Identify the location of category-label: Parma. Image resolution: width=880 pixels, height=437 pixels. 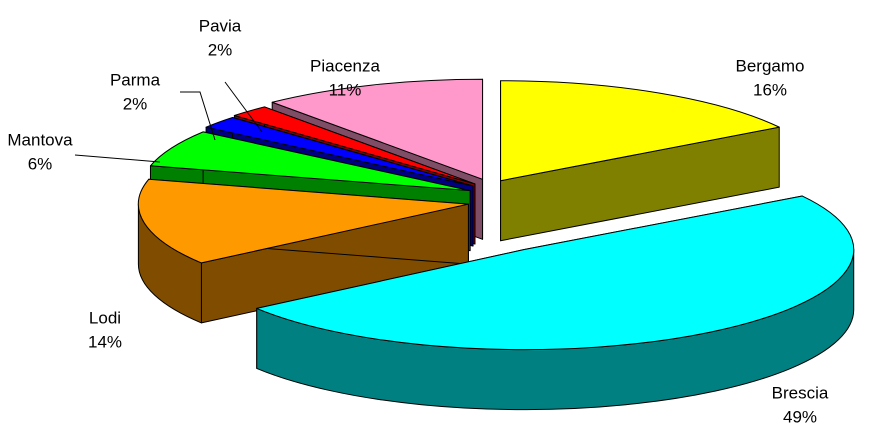
(135, 79).